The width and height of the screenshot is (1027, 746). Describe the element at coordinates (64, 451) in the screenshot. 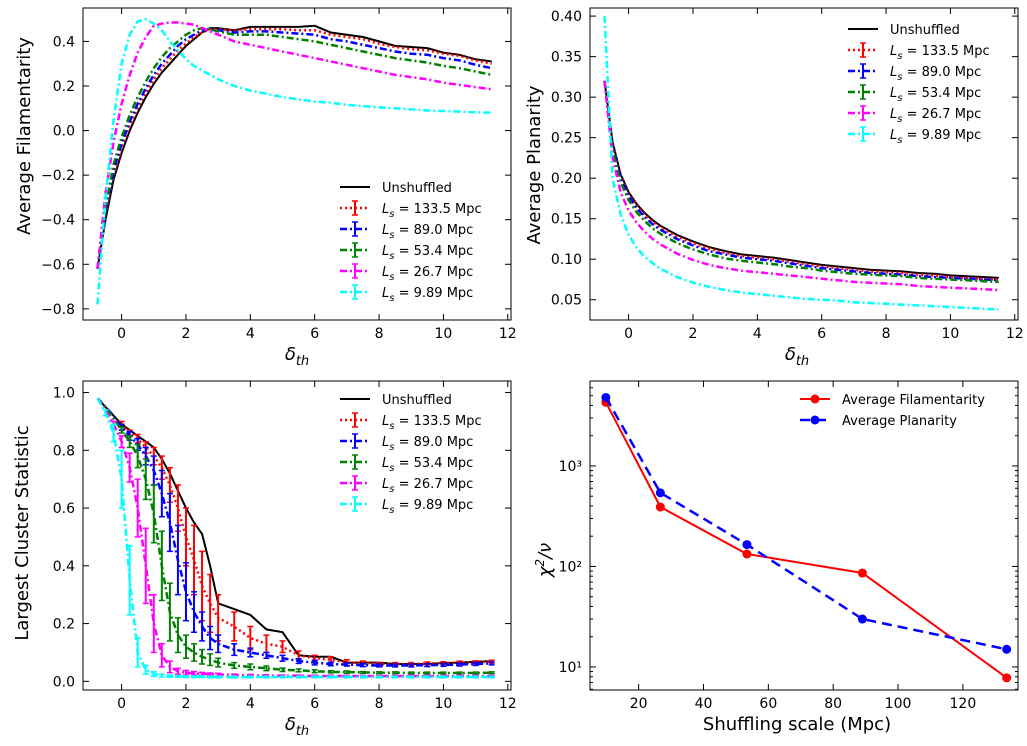

I see `y-tick-label: 0.8` at that location.